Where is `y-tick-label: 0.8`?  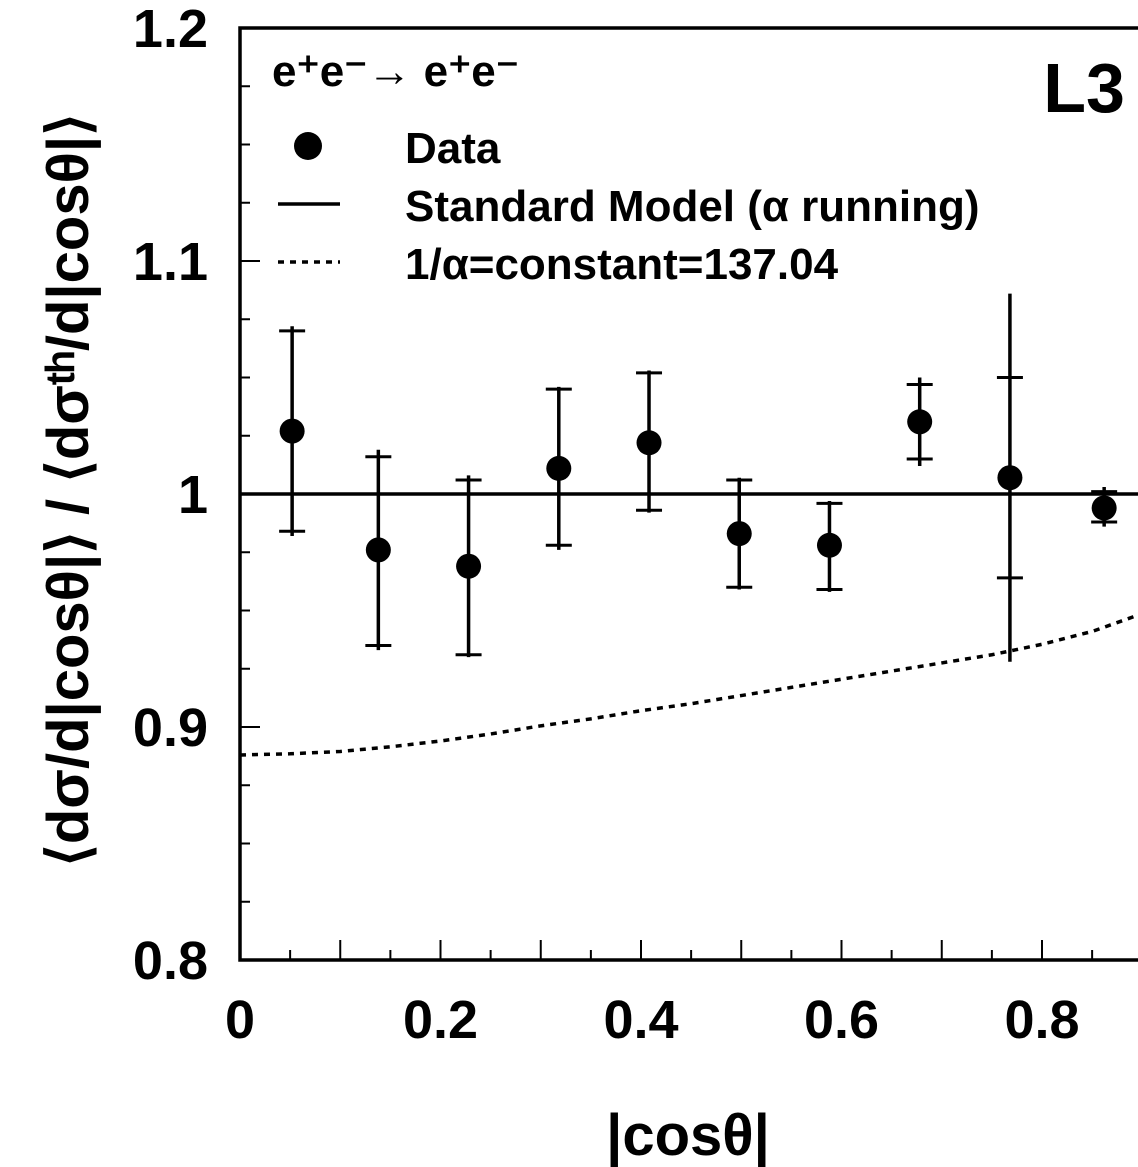 y-tick-label: 0.8 is located at coordinates (170, 961).